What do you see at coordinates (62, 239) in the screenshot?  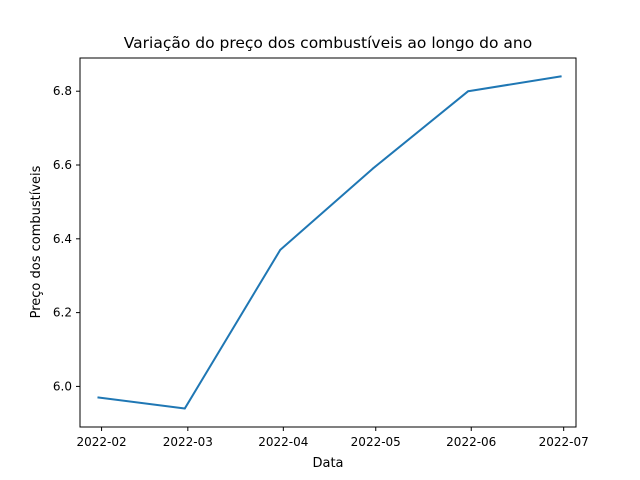 I see `y-tick-label: 6.4` at bounding box center [62, 239].